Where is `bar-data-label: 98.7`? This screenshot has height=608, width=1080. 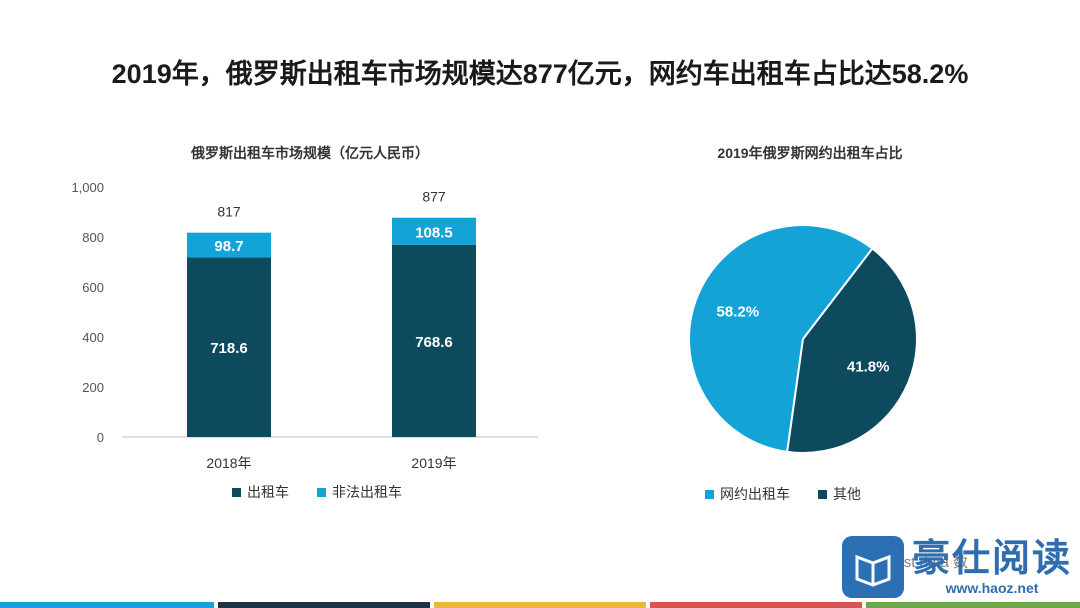 bar-data-label: 98.7 is located at coordinates (228, 246).